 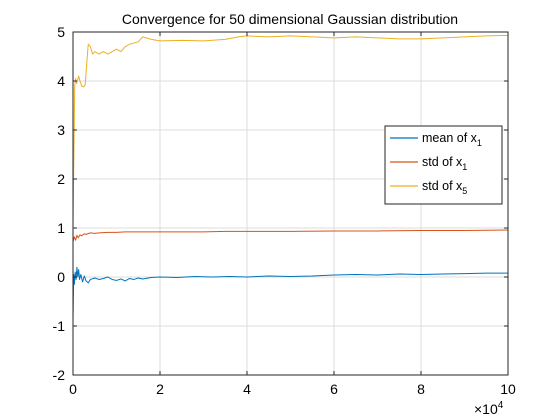 What do you see at coordinates (508, 389) in the screenshot?
I see `x-tick-label: 10` at bounding box center [508, 389].